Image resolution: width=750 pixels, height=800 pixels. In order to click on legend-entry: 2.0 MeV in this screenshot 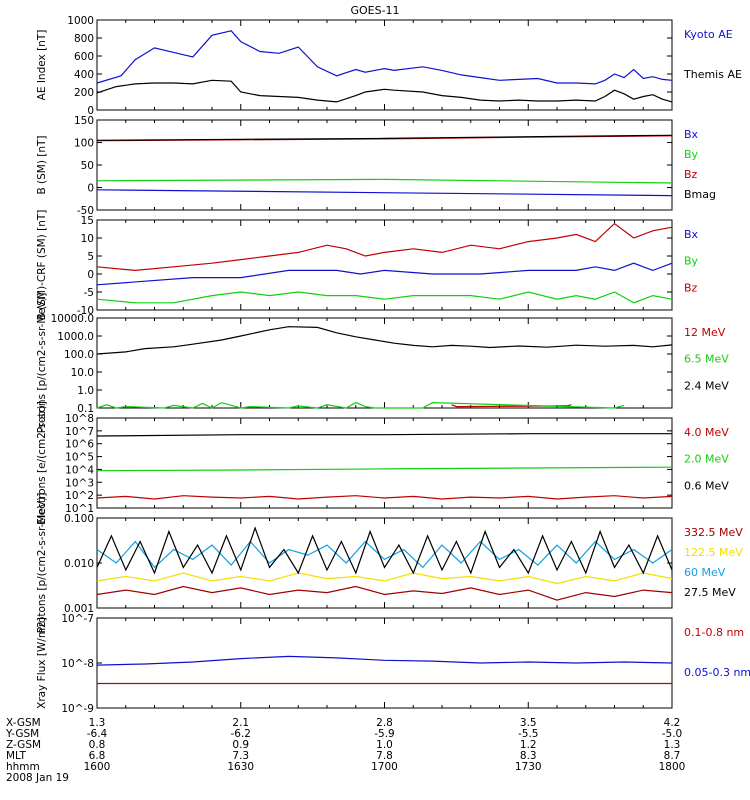, I will do `click(706, 459)`.